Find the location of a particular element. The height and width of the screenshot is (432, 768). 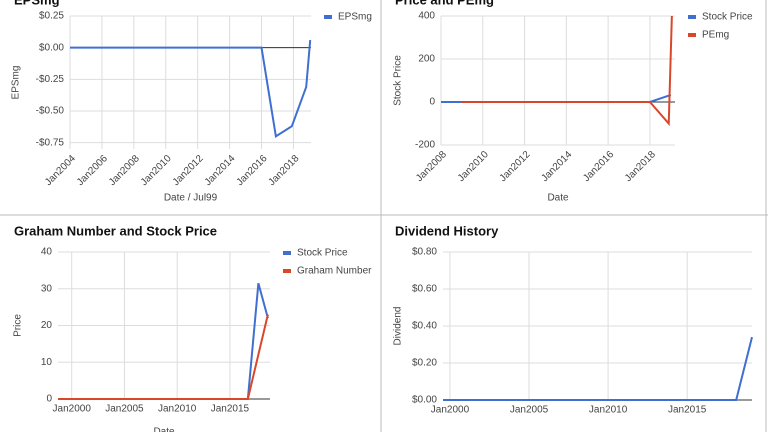

y-tick-label: 40 is located at coordinates (47, 252).